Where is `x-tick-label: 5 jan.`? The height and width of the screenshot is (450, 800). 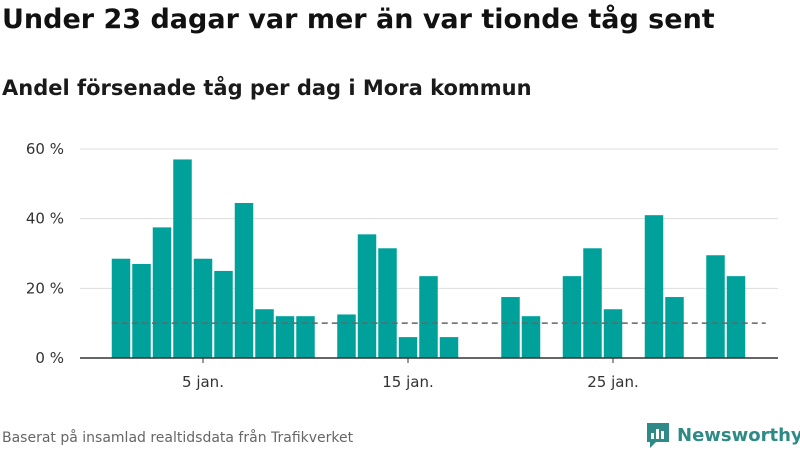 x-tick-label: 5 jan. is located at coordinates (203, 382).